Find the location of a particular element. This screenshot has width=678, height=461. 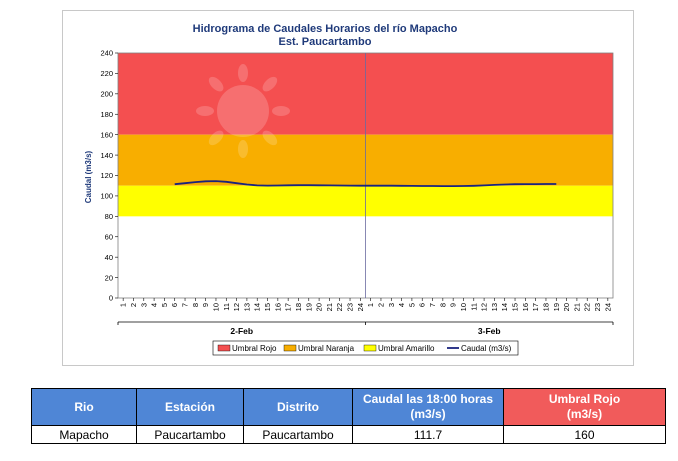

header-rio: Rio is located at coordinates (84, 407).